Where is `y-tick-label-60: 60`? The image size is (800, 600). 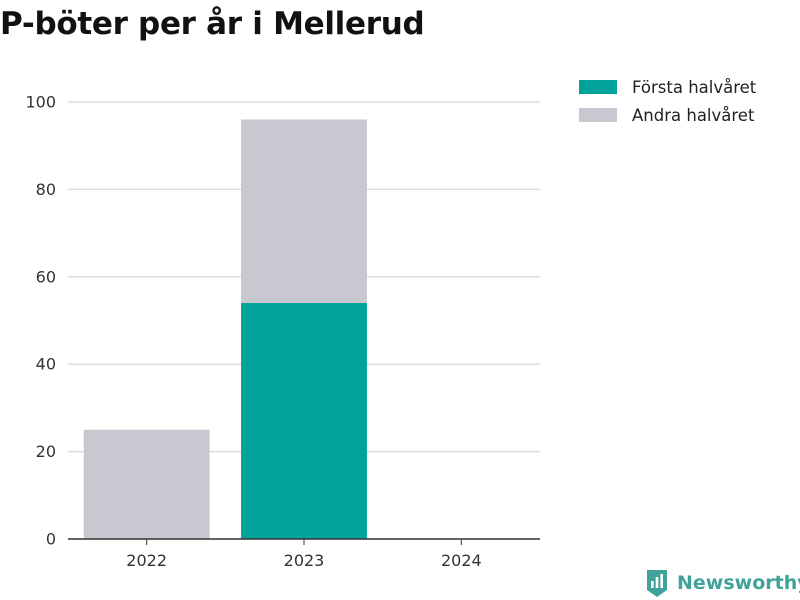
y-tick-label-60: 60 is located at coordinates (46, 276).